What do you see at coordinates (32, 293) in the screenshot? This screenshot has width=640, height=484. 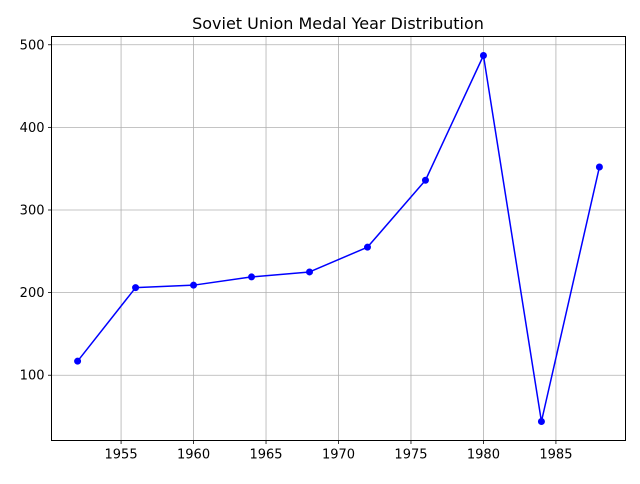 I see `y-tick-label: 200` at bounding box center [32, 293].